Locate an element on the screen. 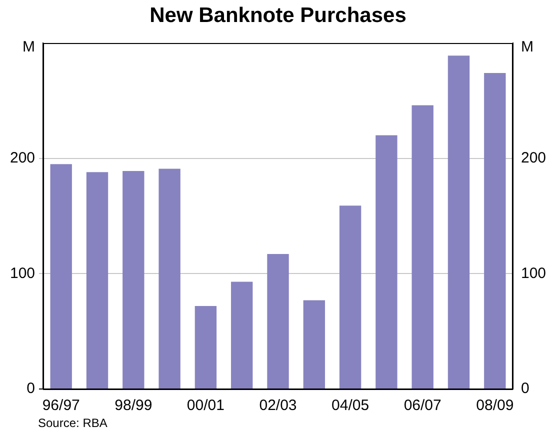 The width and height of the screenshot is (556, 435). source-note: Source: RBA is located at coordinates (73, 423).